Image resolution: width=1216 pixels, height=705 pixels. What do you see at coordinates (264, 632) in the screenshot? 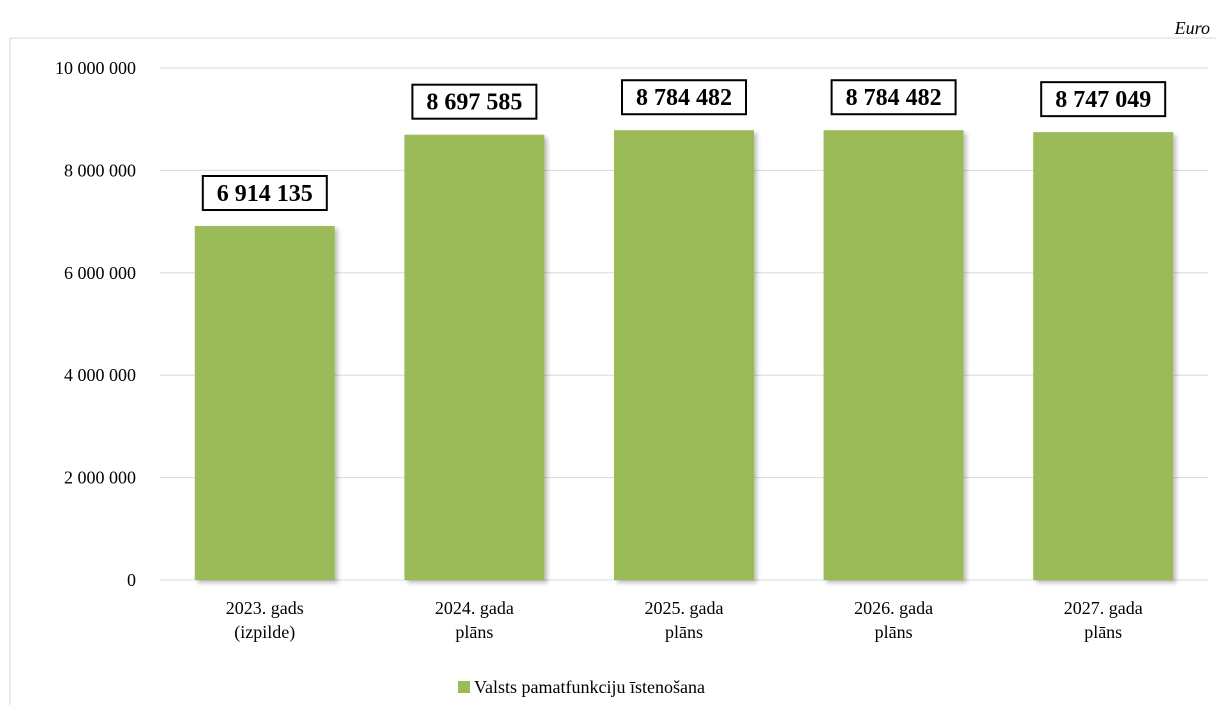
I see `x-tick-label: (izpilde)` at bounding box center [264, 632].